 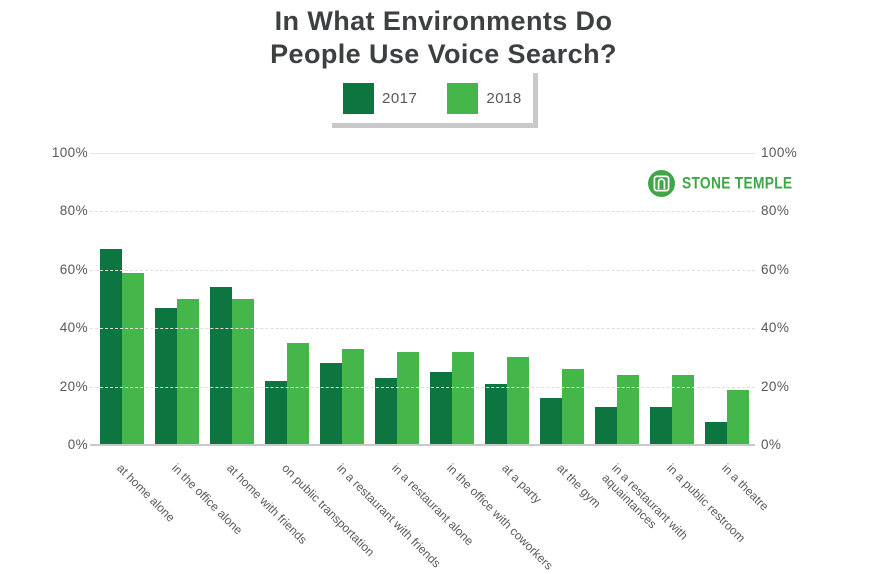 What do you see at coordinates (60, 298) in the screenshot?
I see `y-axis-left: 0% 20% 40% 60% 80% 100%` at bounding box center [60, 298].